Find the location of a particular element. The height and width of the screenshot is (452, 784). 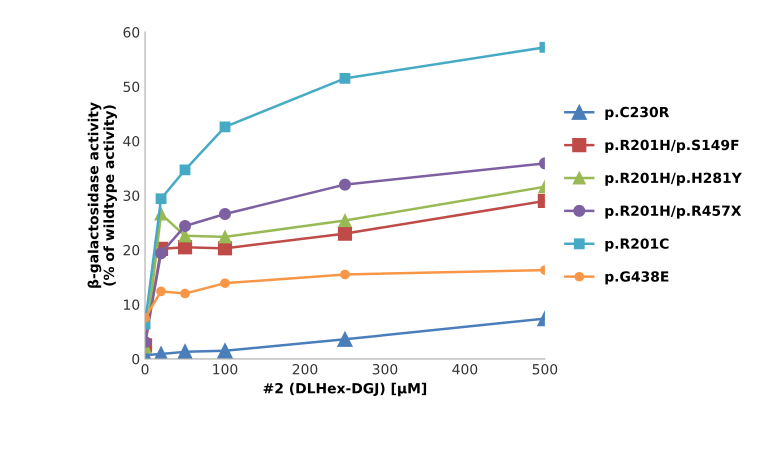

x-tick-label: 300 is located at coordinates (385, 369).